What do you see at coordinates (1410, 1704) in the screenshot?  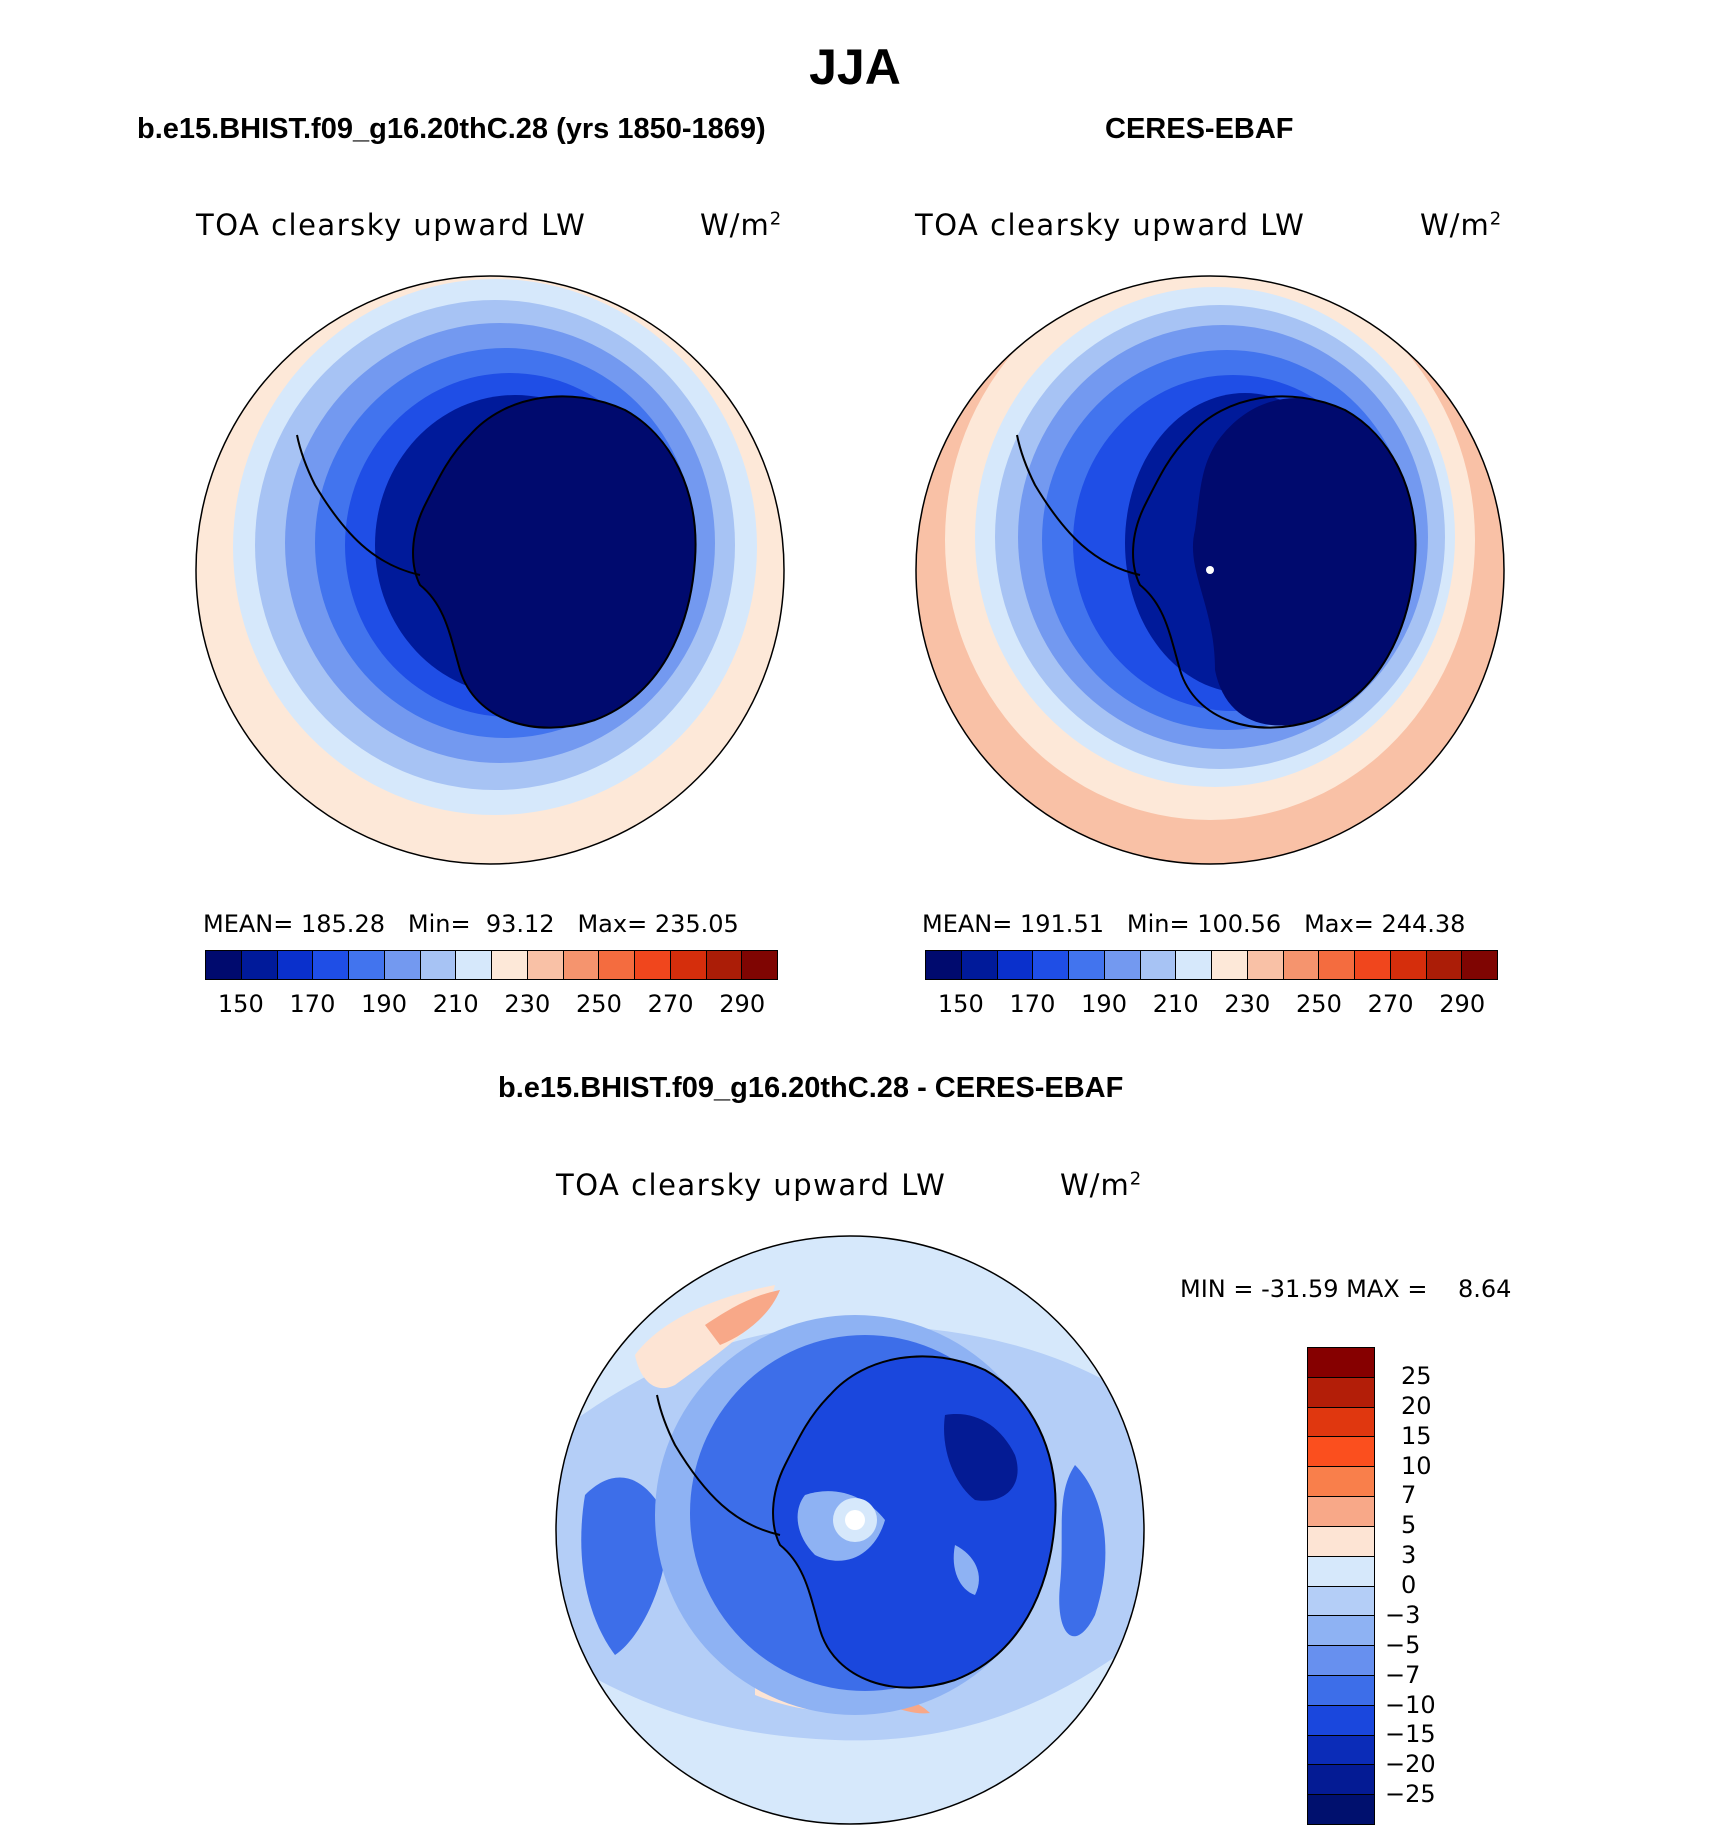 I see `colorbar-tick-label: −10` at bounding box center [1410, 1704].